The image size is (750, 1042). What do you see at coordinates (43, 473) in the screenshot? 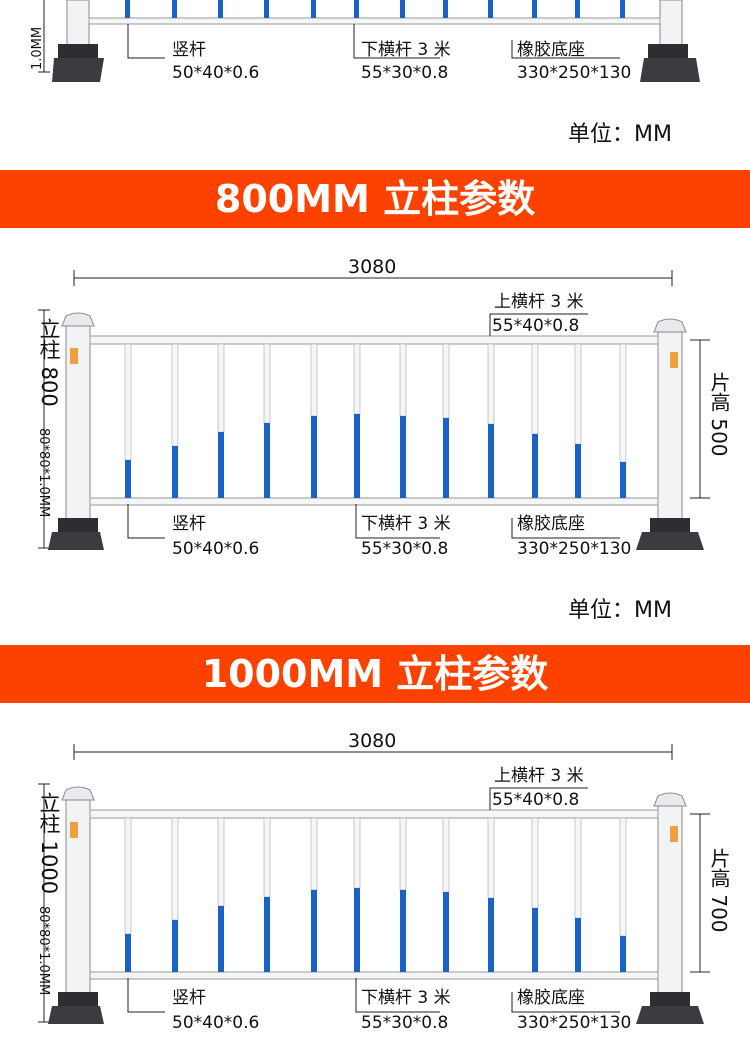
I see `post-spec-label-800: 80*80*1.0MM` at bounding box center [43, 473].